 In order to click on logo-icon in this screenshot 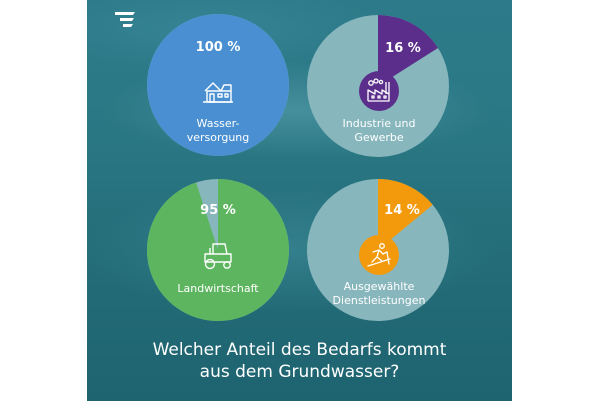, I will do `click(125, 19)`.